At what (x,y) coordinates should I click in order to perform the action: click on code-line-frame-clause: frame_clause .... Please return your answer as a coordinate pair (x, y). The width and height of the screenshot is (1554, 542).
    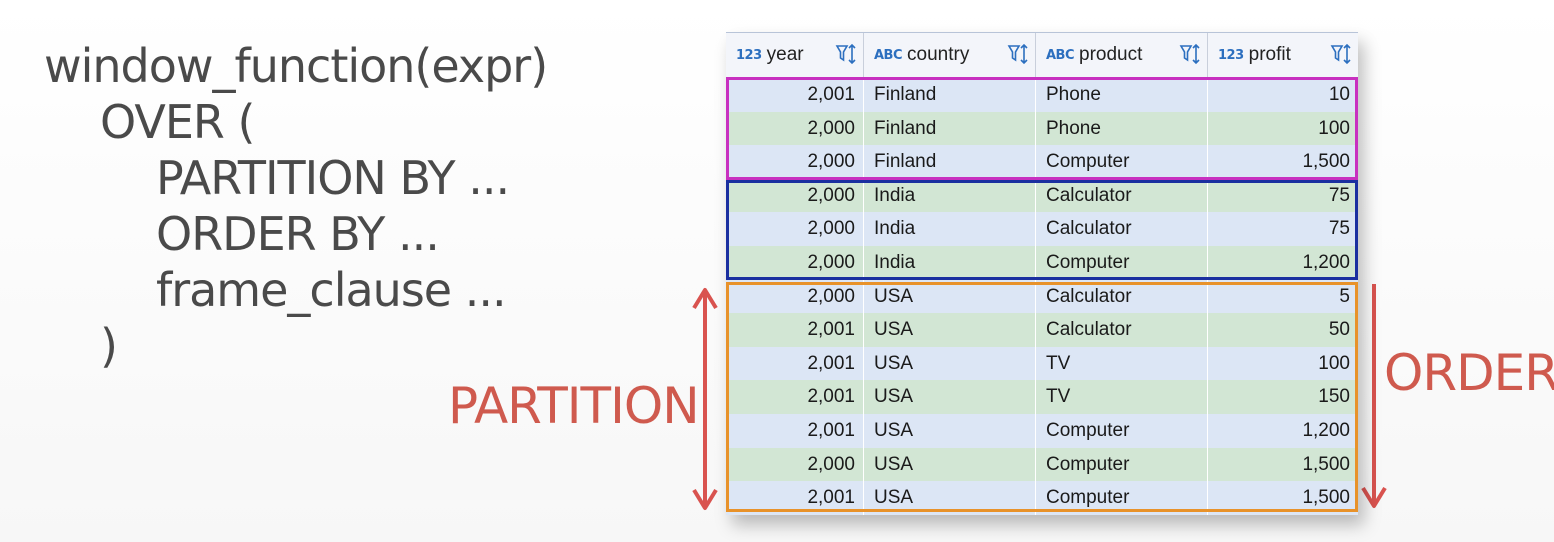
    Looking at the image, I should click on (331, 290).